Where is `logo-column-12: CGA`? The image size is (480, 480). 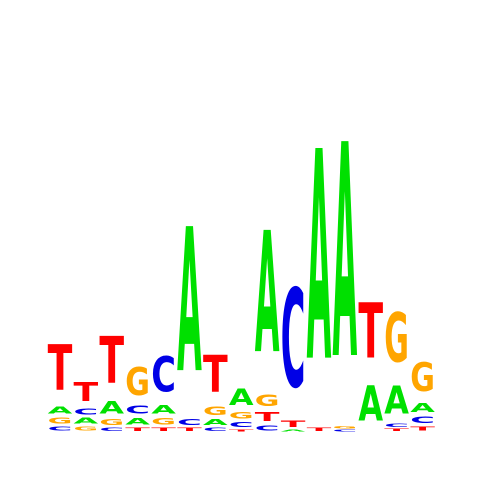
logo-column-12: CGA is located at coordinates (345, 258).